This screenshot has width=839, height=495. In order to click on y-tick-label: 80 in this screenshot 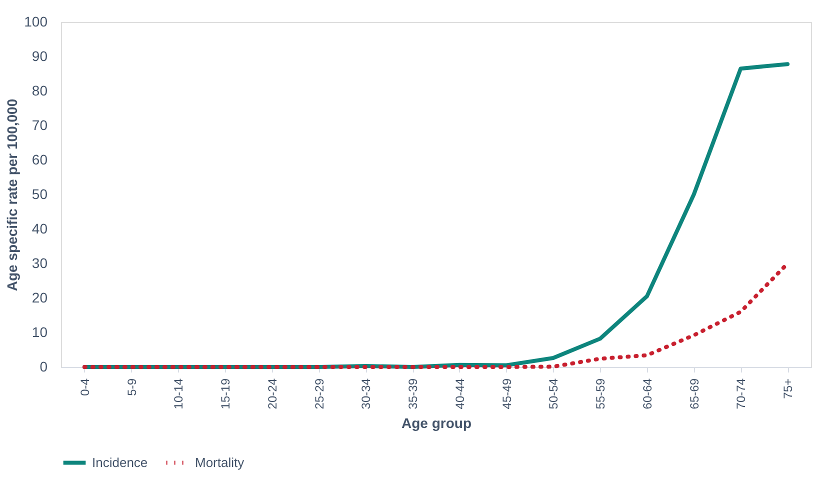, I will do `click(40, 90)`.